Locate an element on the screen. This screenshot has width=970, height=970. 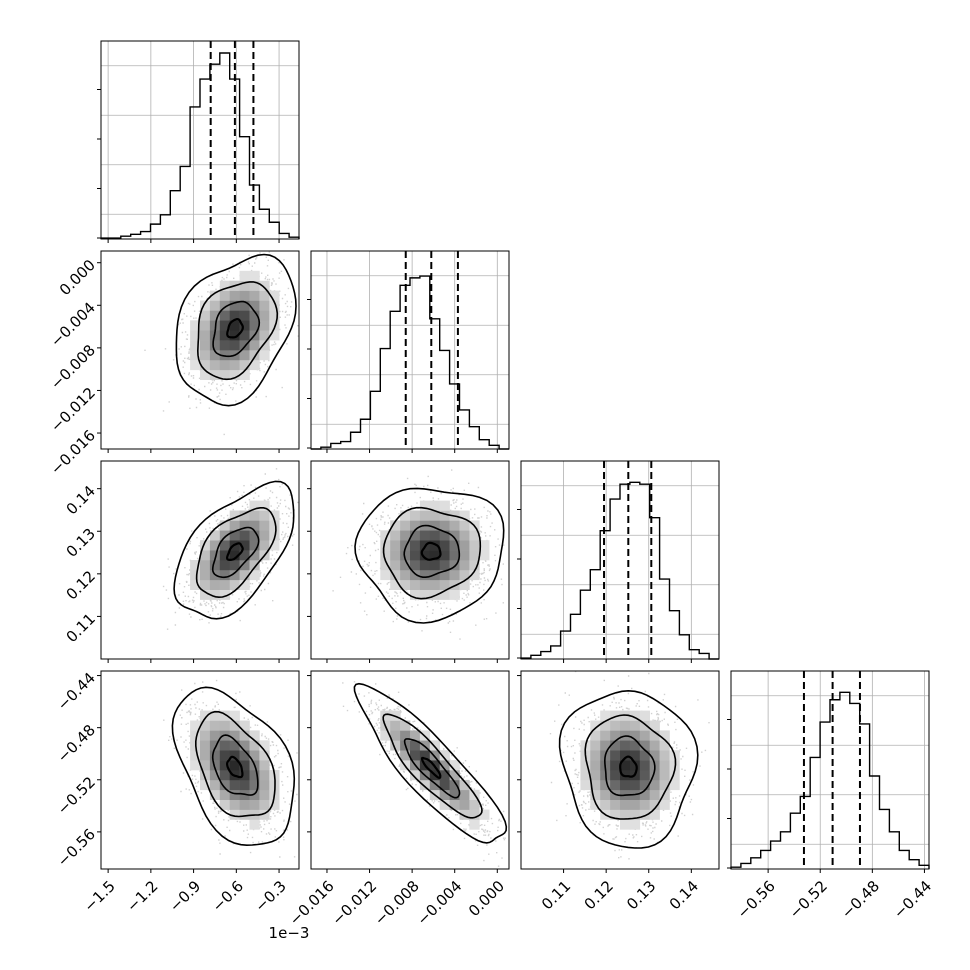
histogram-p0 is located at coordinates (200, 145).